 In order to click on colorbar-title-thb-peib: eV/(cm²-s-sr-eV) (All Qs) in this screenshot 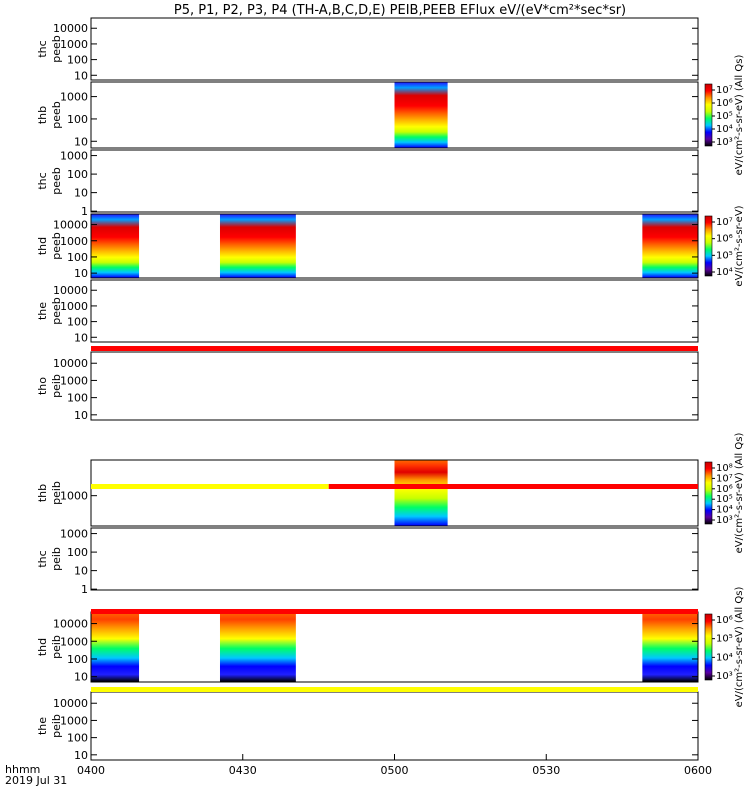, I will do `click(739, 493)`.